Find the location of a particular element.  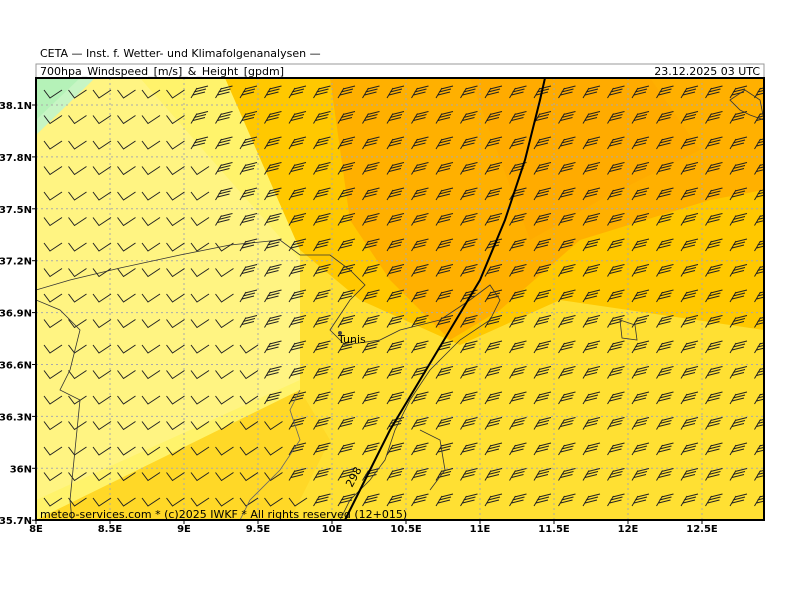

y-tick-label: 35.7N is located at coordinates (16, 521).